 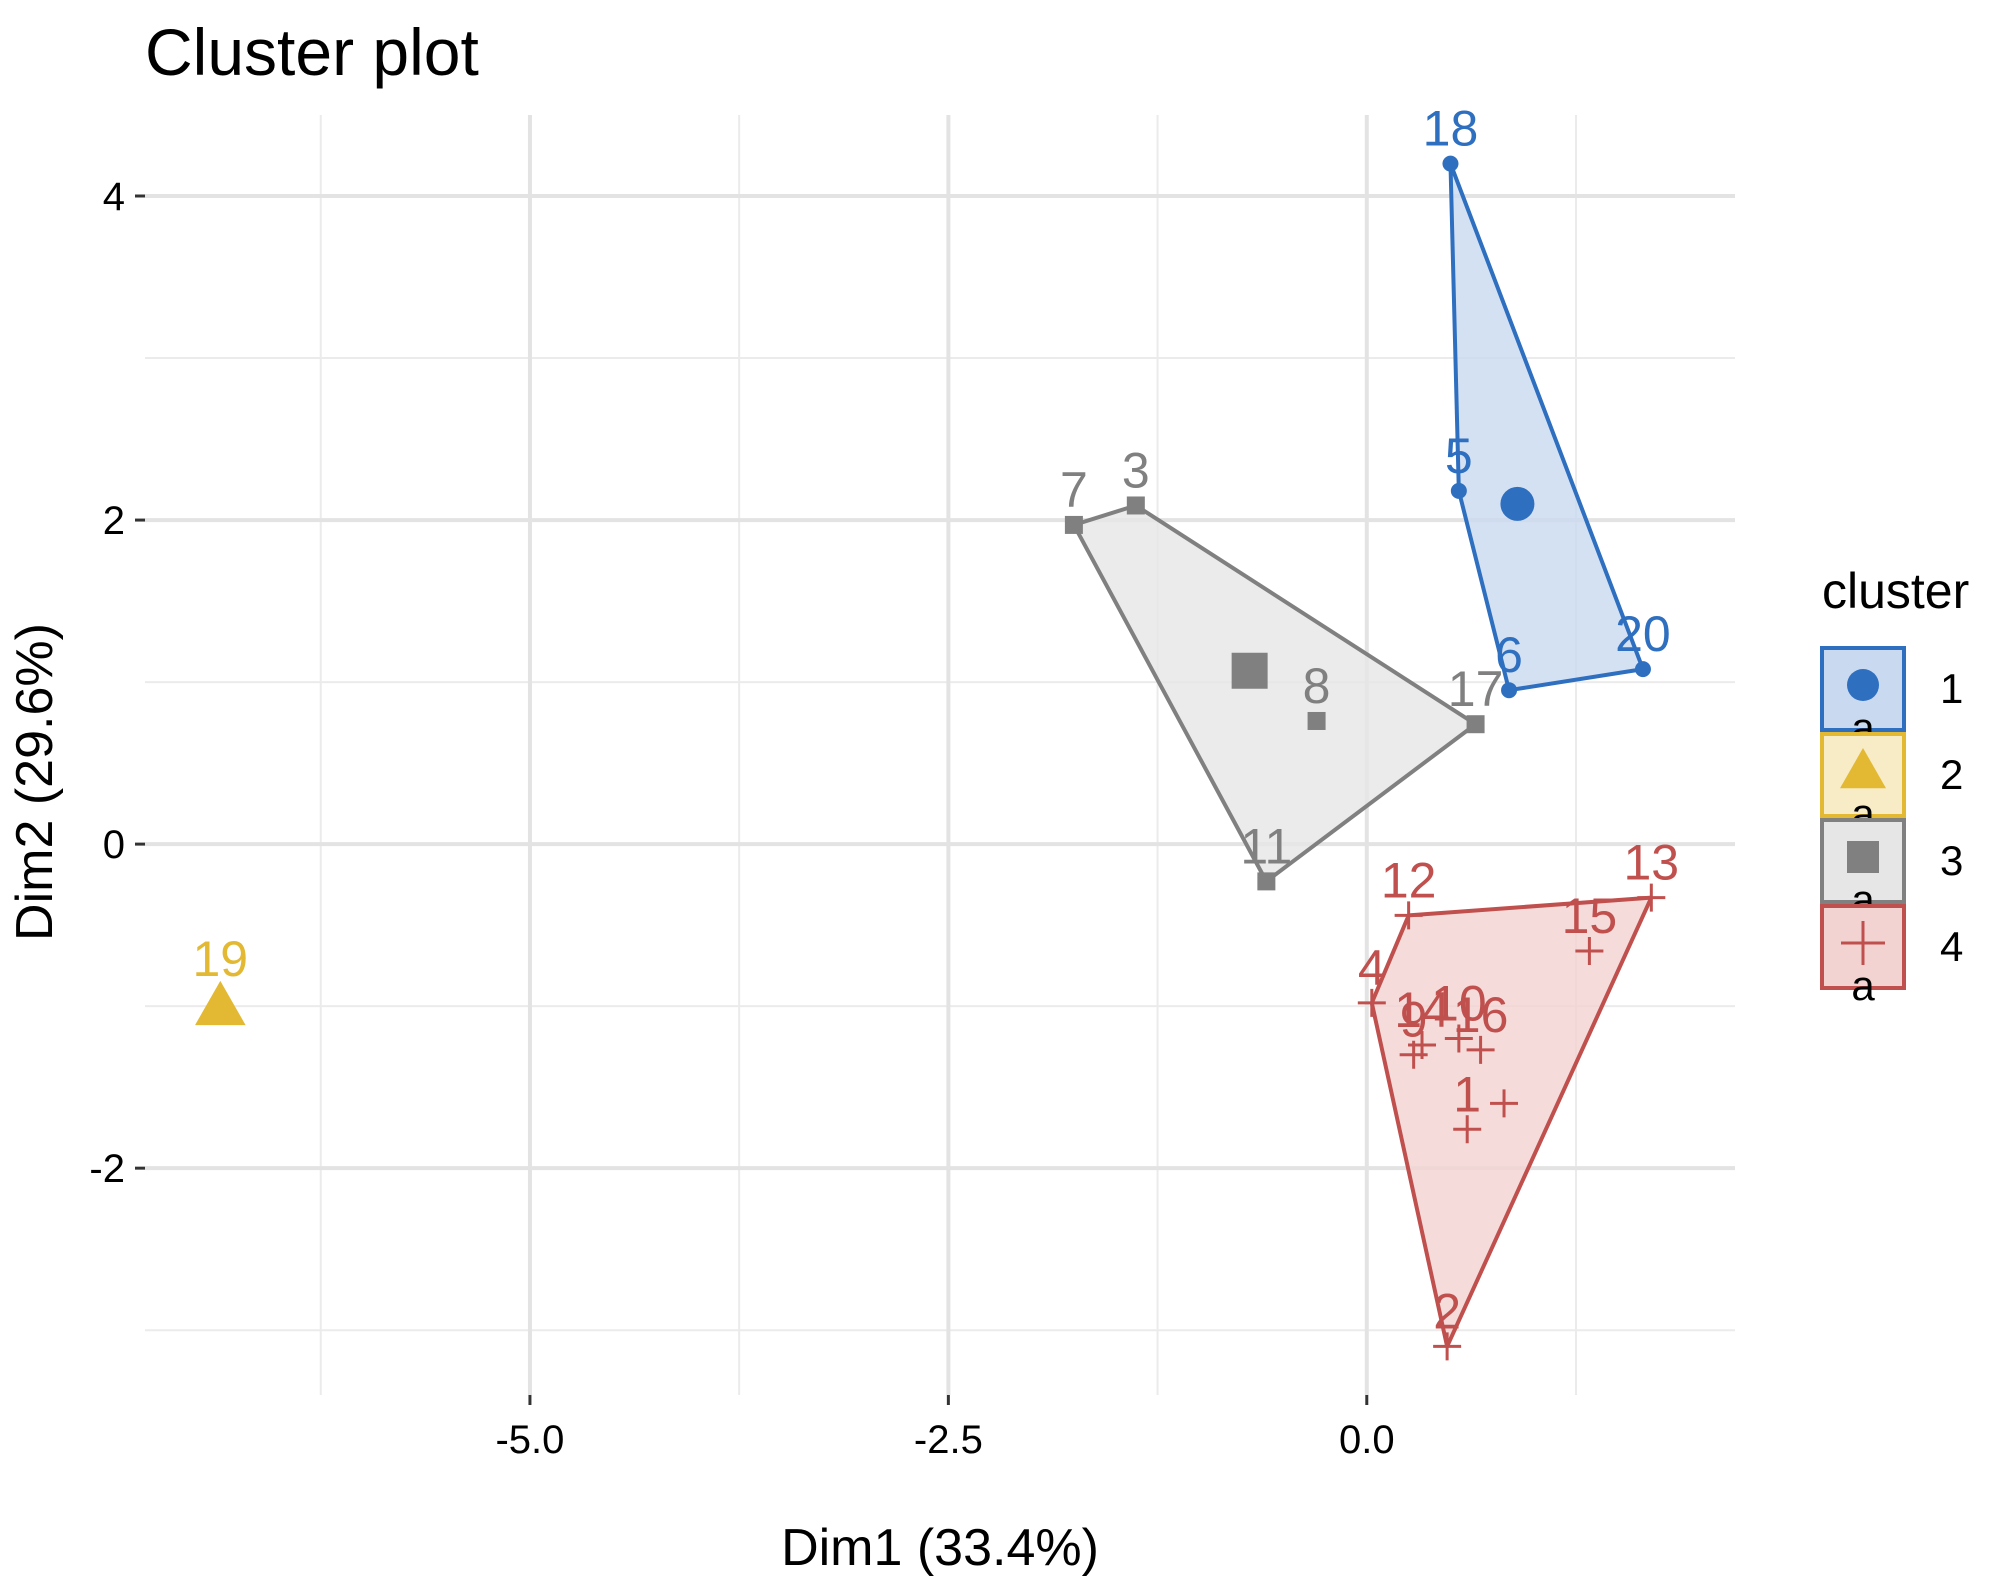 What do you see at coordinates (107, 1169) in the screenshot?
I see `y-tick-label: -2` at bounding box center [107, 1169].